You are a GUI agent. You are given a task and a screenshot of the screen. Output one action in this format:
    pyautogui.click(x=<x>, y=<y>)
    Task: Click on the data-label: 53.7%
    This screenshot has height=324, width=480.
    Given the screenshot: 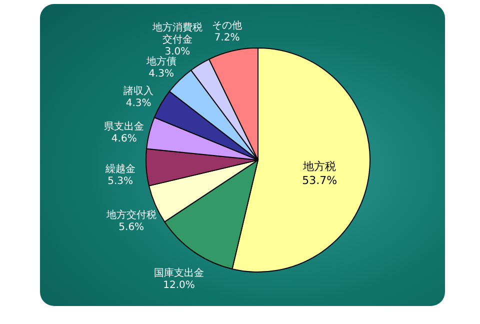 What is the action you would take?
    pyautogui.click(x=320, y=181)
    